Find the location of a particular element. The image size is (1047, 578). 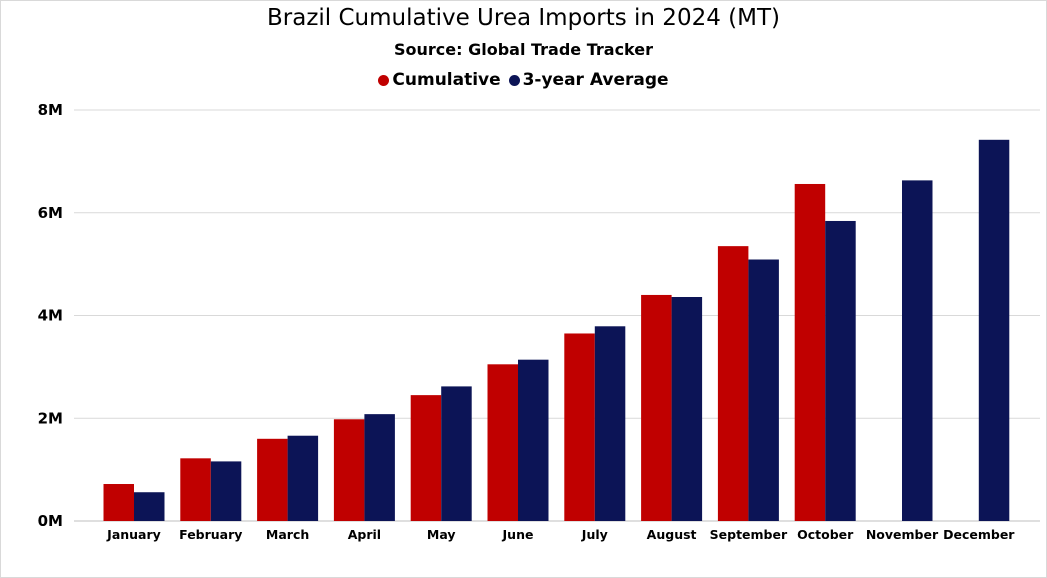

x-tick-label: August is located at coordinates (672, 534).